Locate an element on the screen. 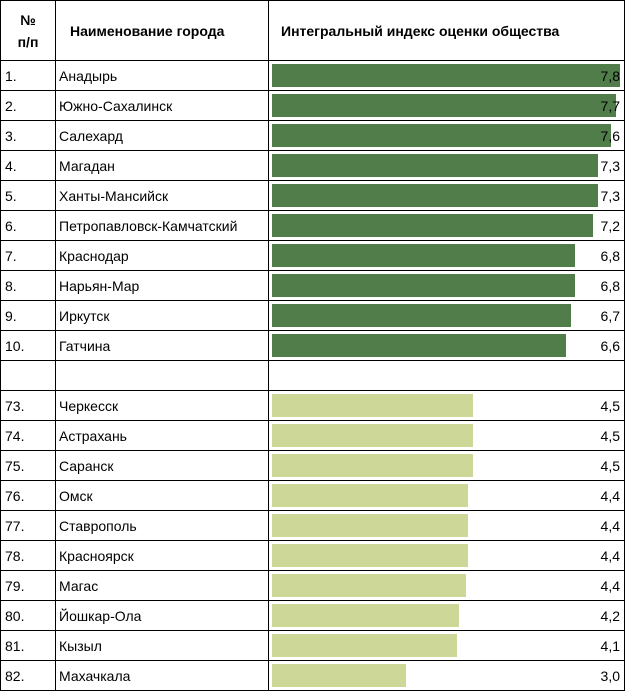  table-row: 1. Анадырь 7,8 is located at coordinates (312, 75).